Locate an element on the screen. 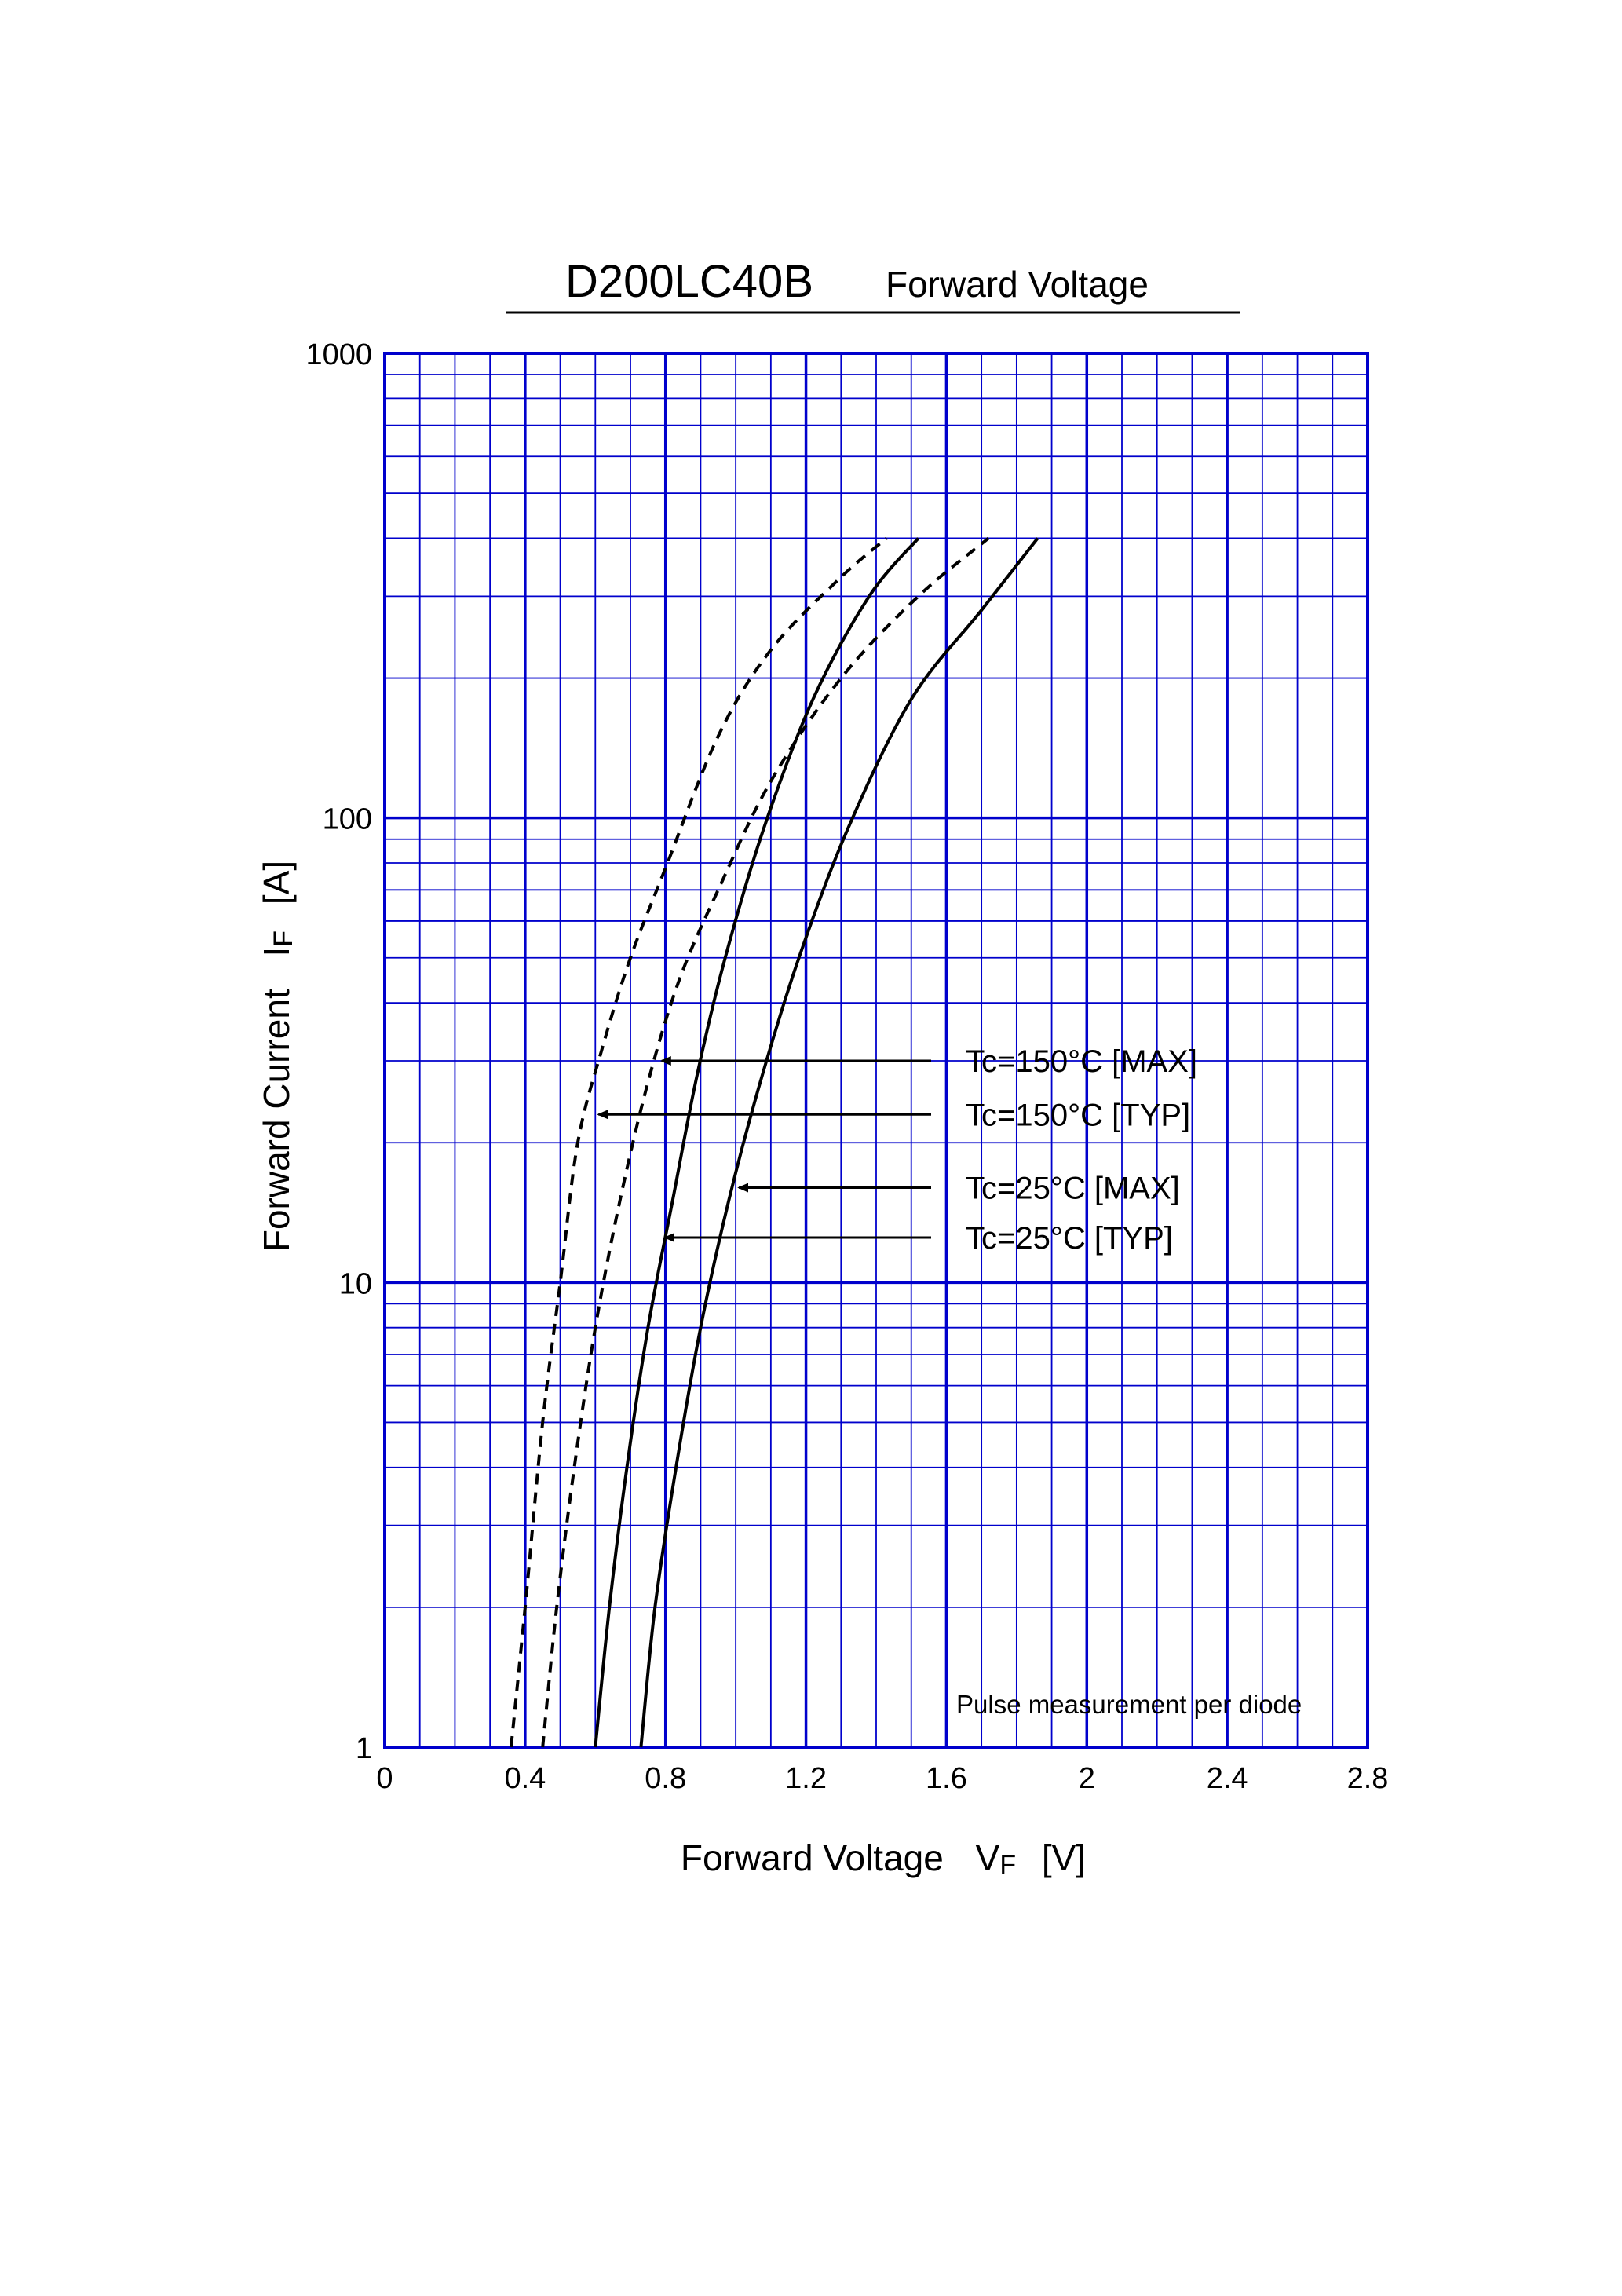  y-axis-ticks: 1 10 100 1000 is located at coordinates (338, 1052).